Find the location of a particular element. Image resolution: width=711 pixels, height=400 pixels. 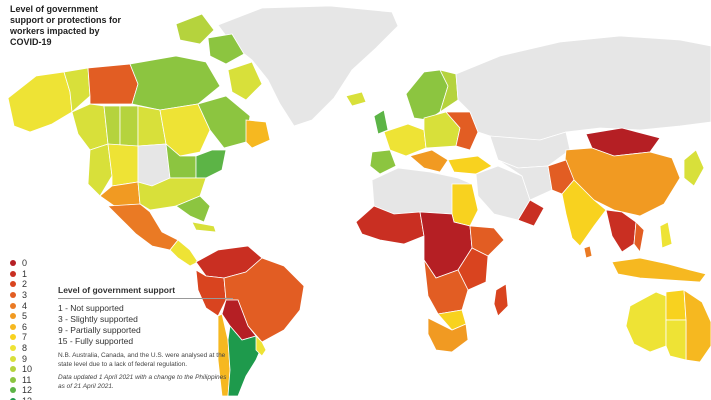

legend-item-fully-supported: 15 - Fully supported is located at coordinates (96, 341).